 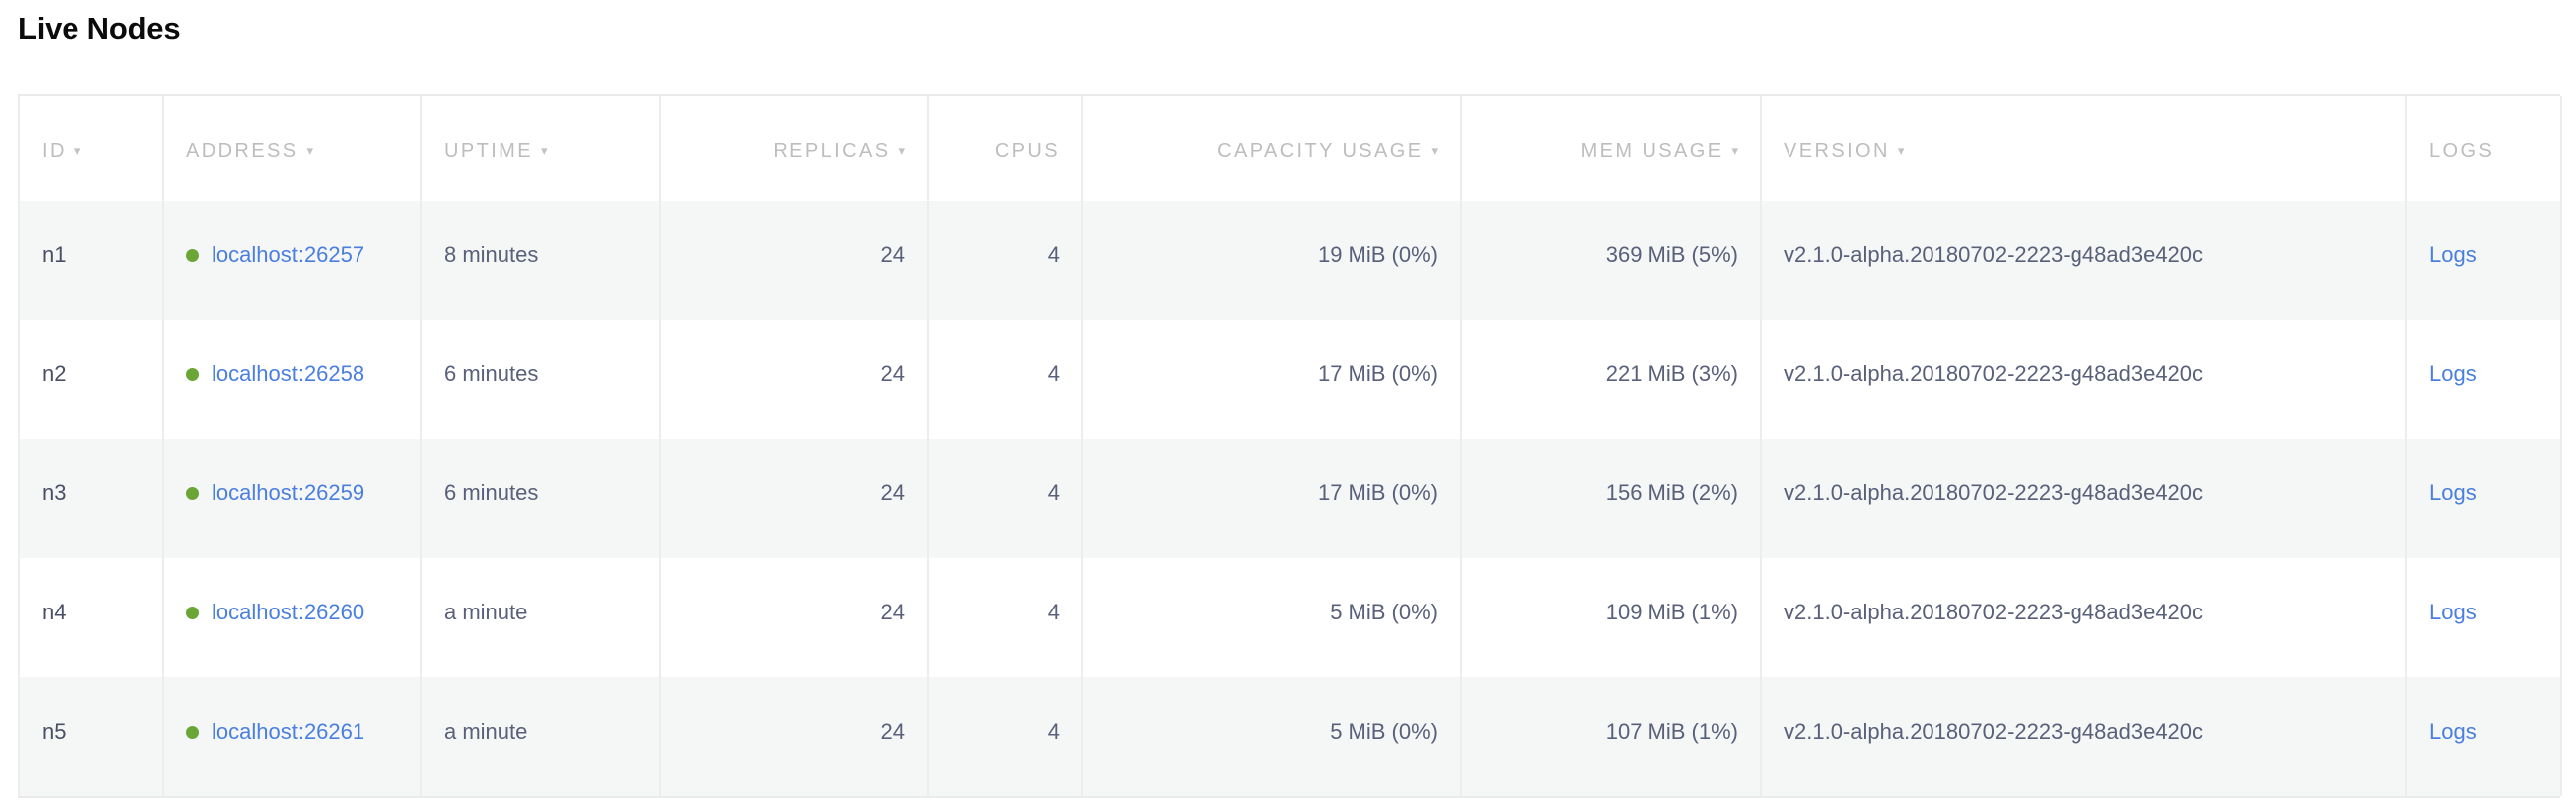 I want to click on cell-id: n4, so click(x=91, y=617).